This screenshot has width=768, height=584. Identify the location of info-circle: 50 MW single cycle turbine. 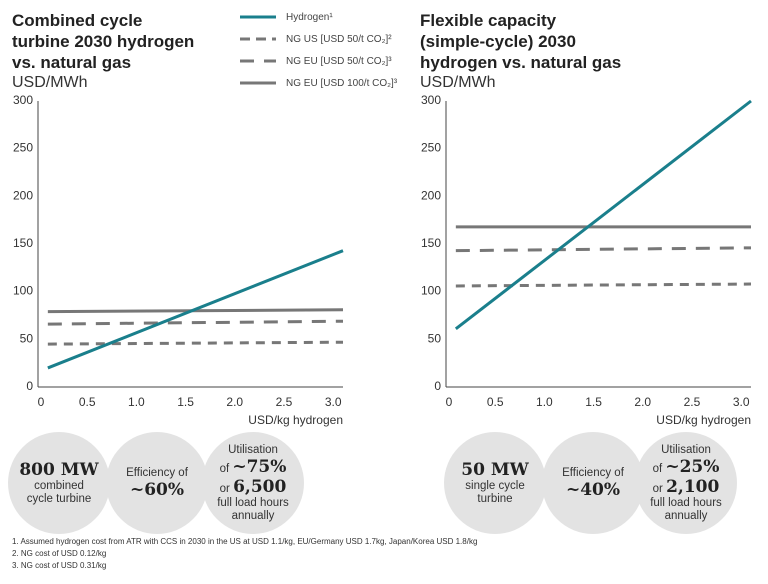
(495, 483).